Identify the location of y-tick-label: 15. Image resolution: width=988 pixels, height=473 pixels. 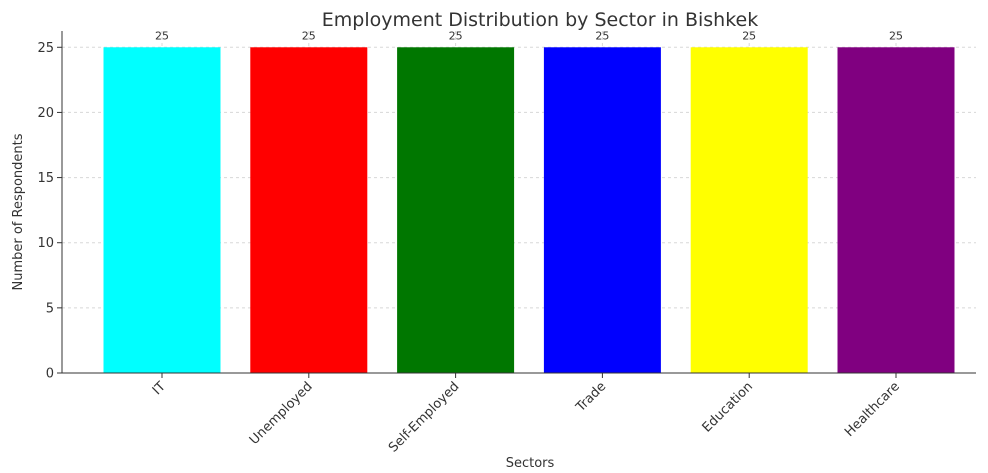
(45, 178).